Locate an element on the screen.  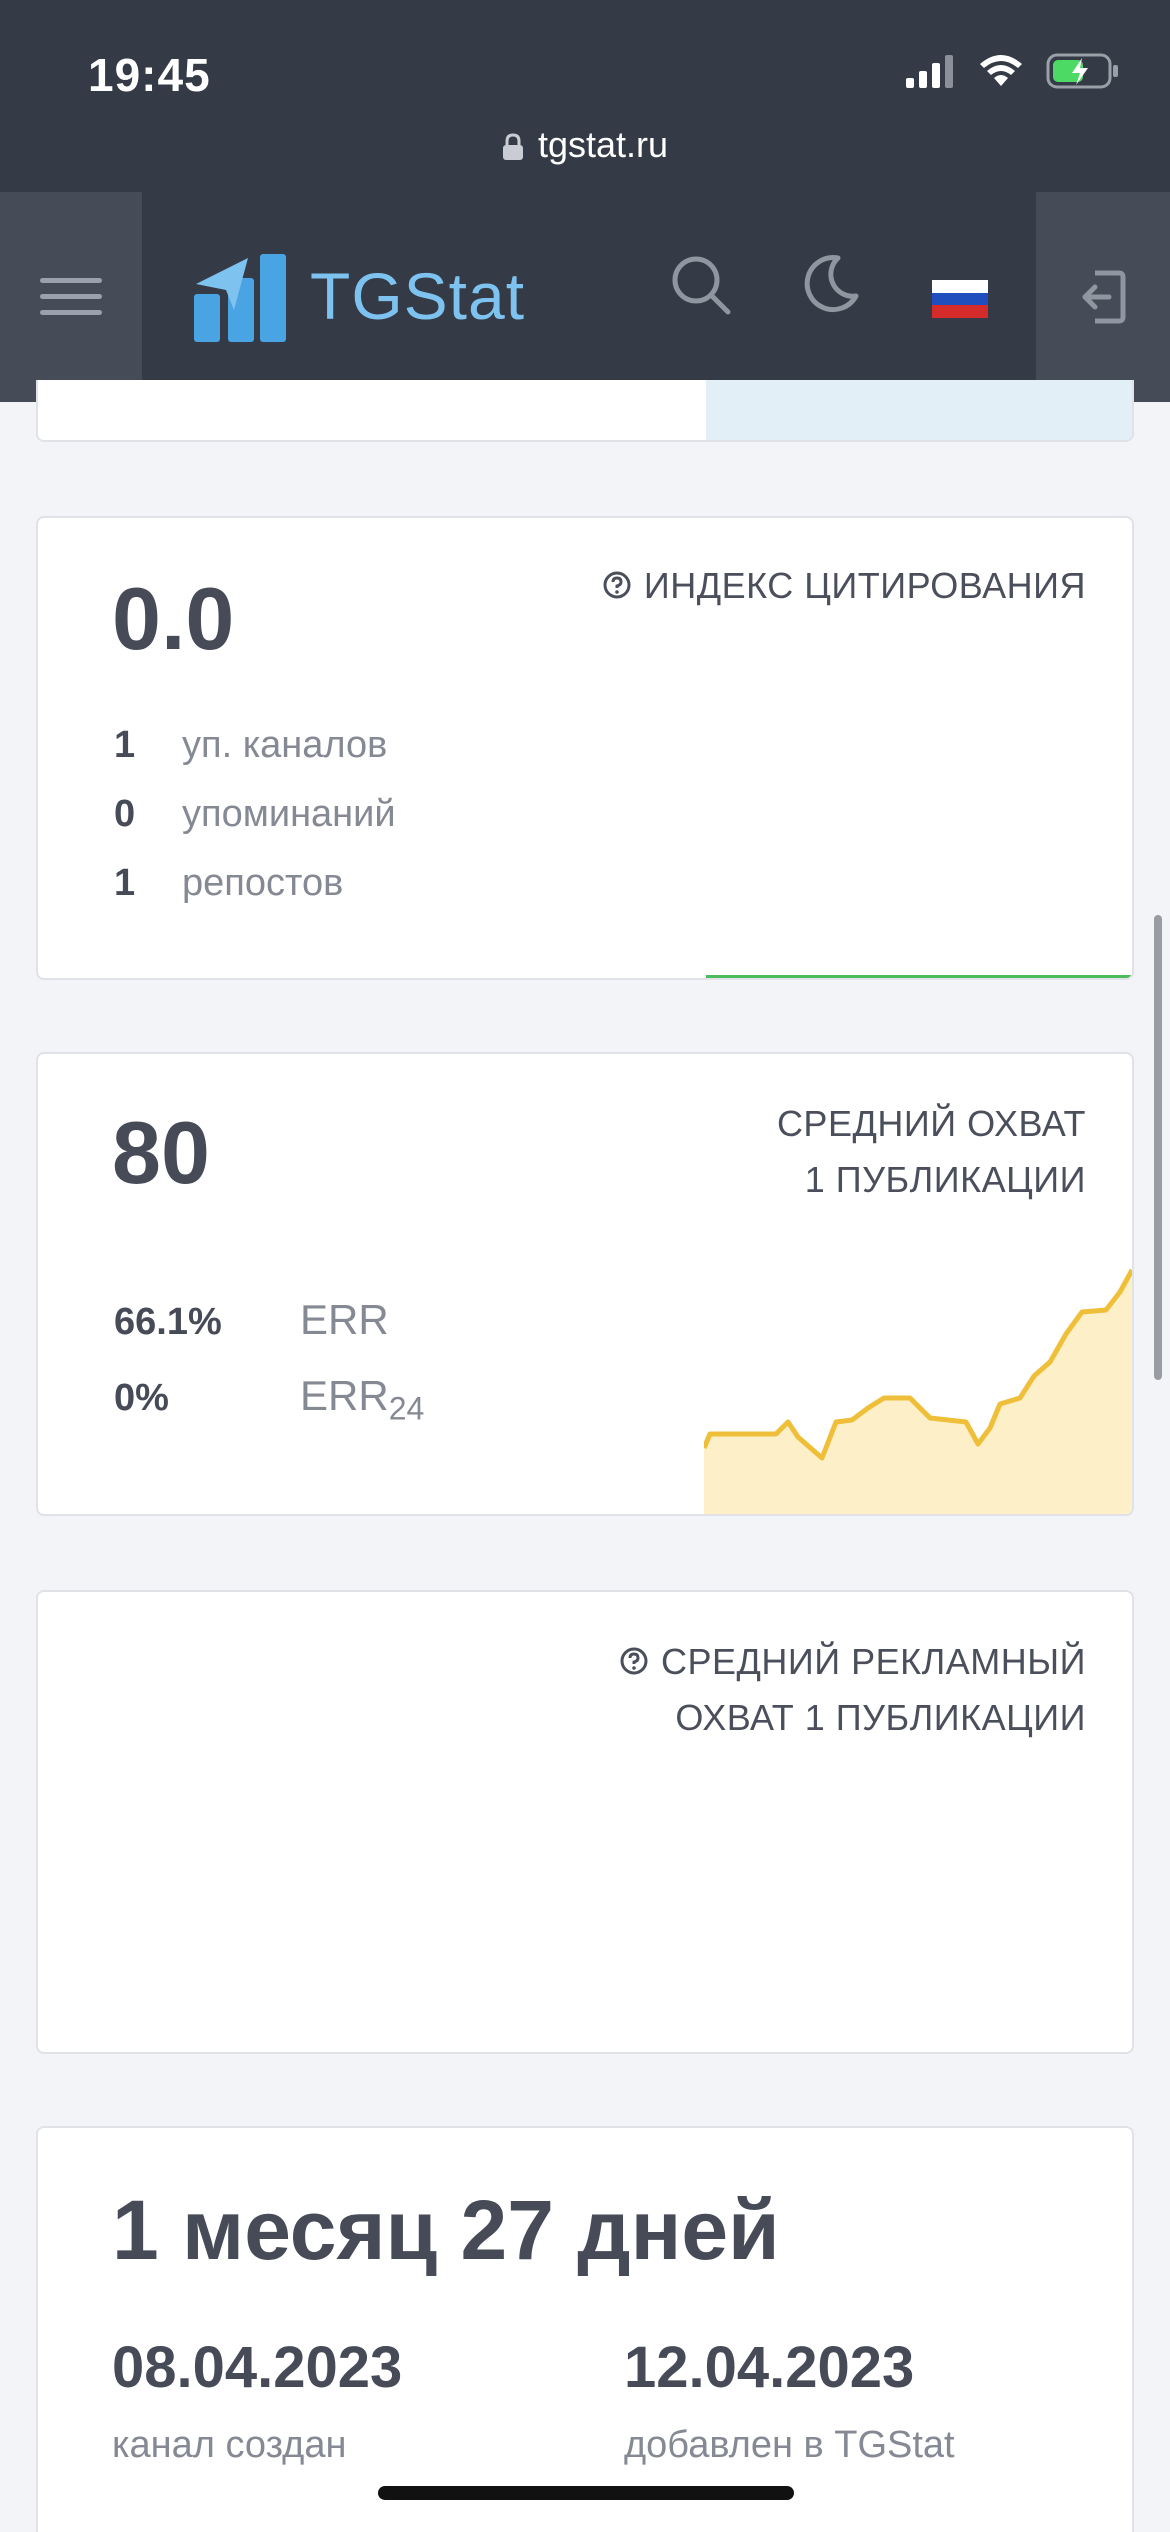
average-ad-reach-title: СРЕДНИЙ РЕКЛАМНЫЙ ОХВАТ 1 ПУБЛИКАЦИИ is located at coordinates (852, 1690).